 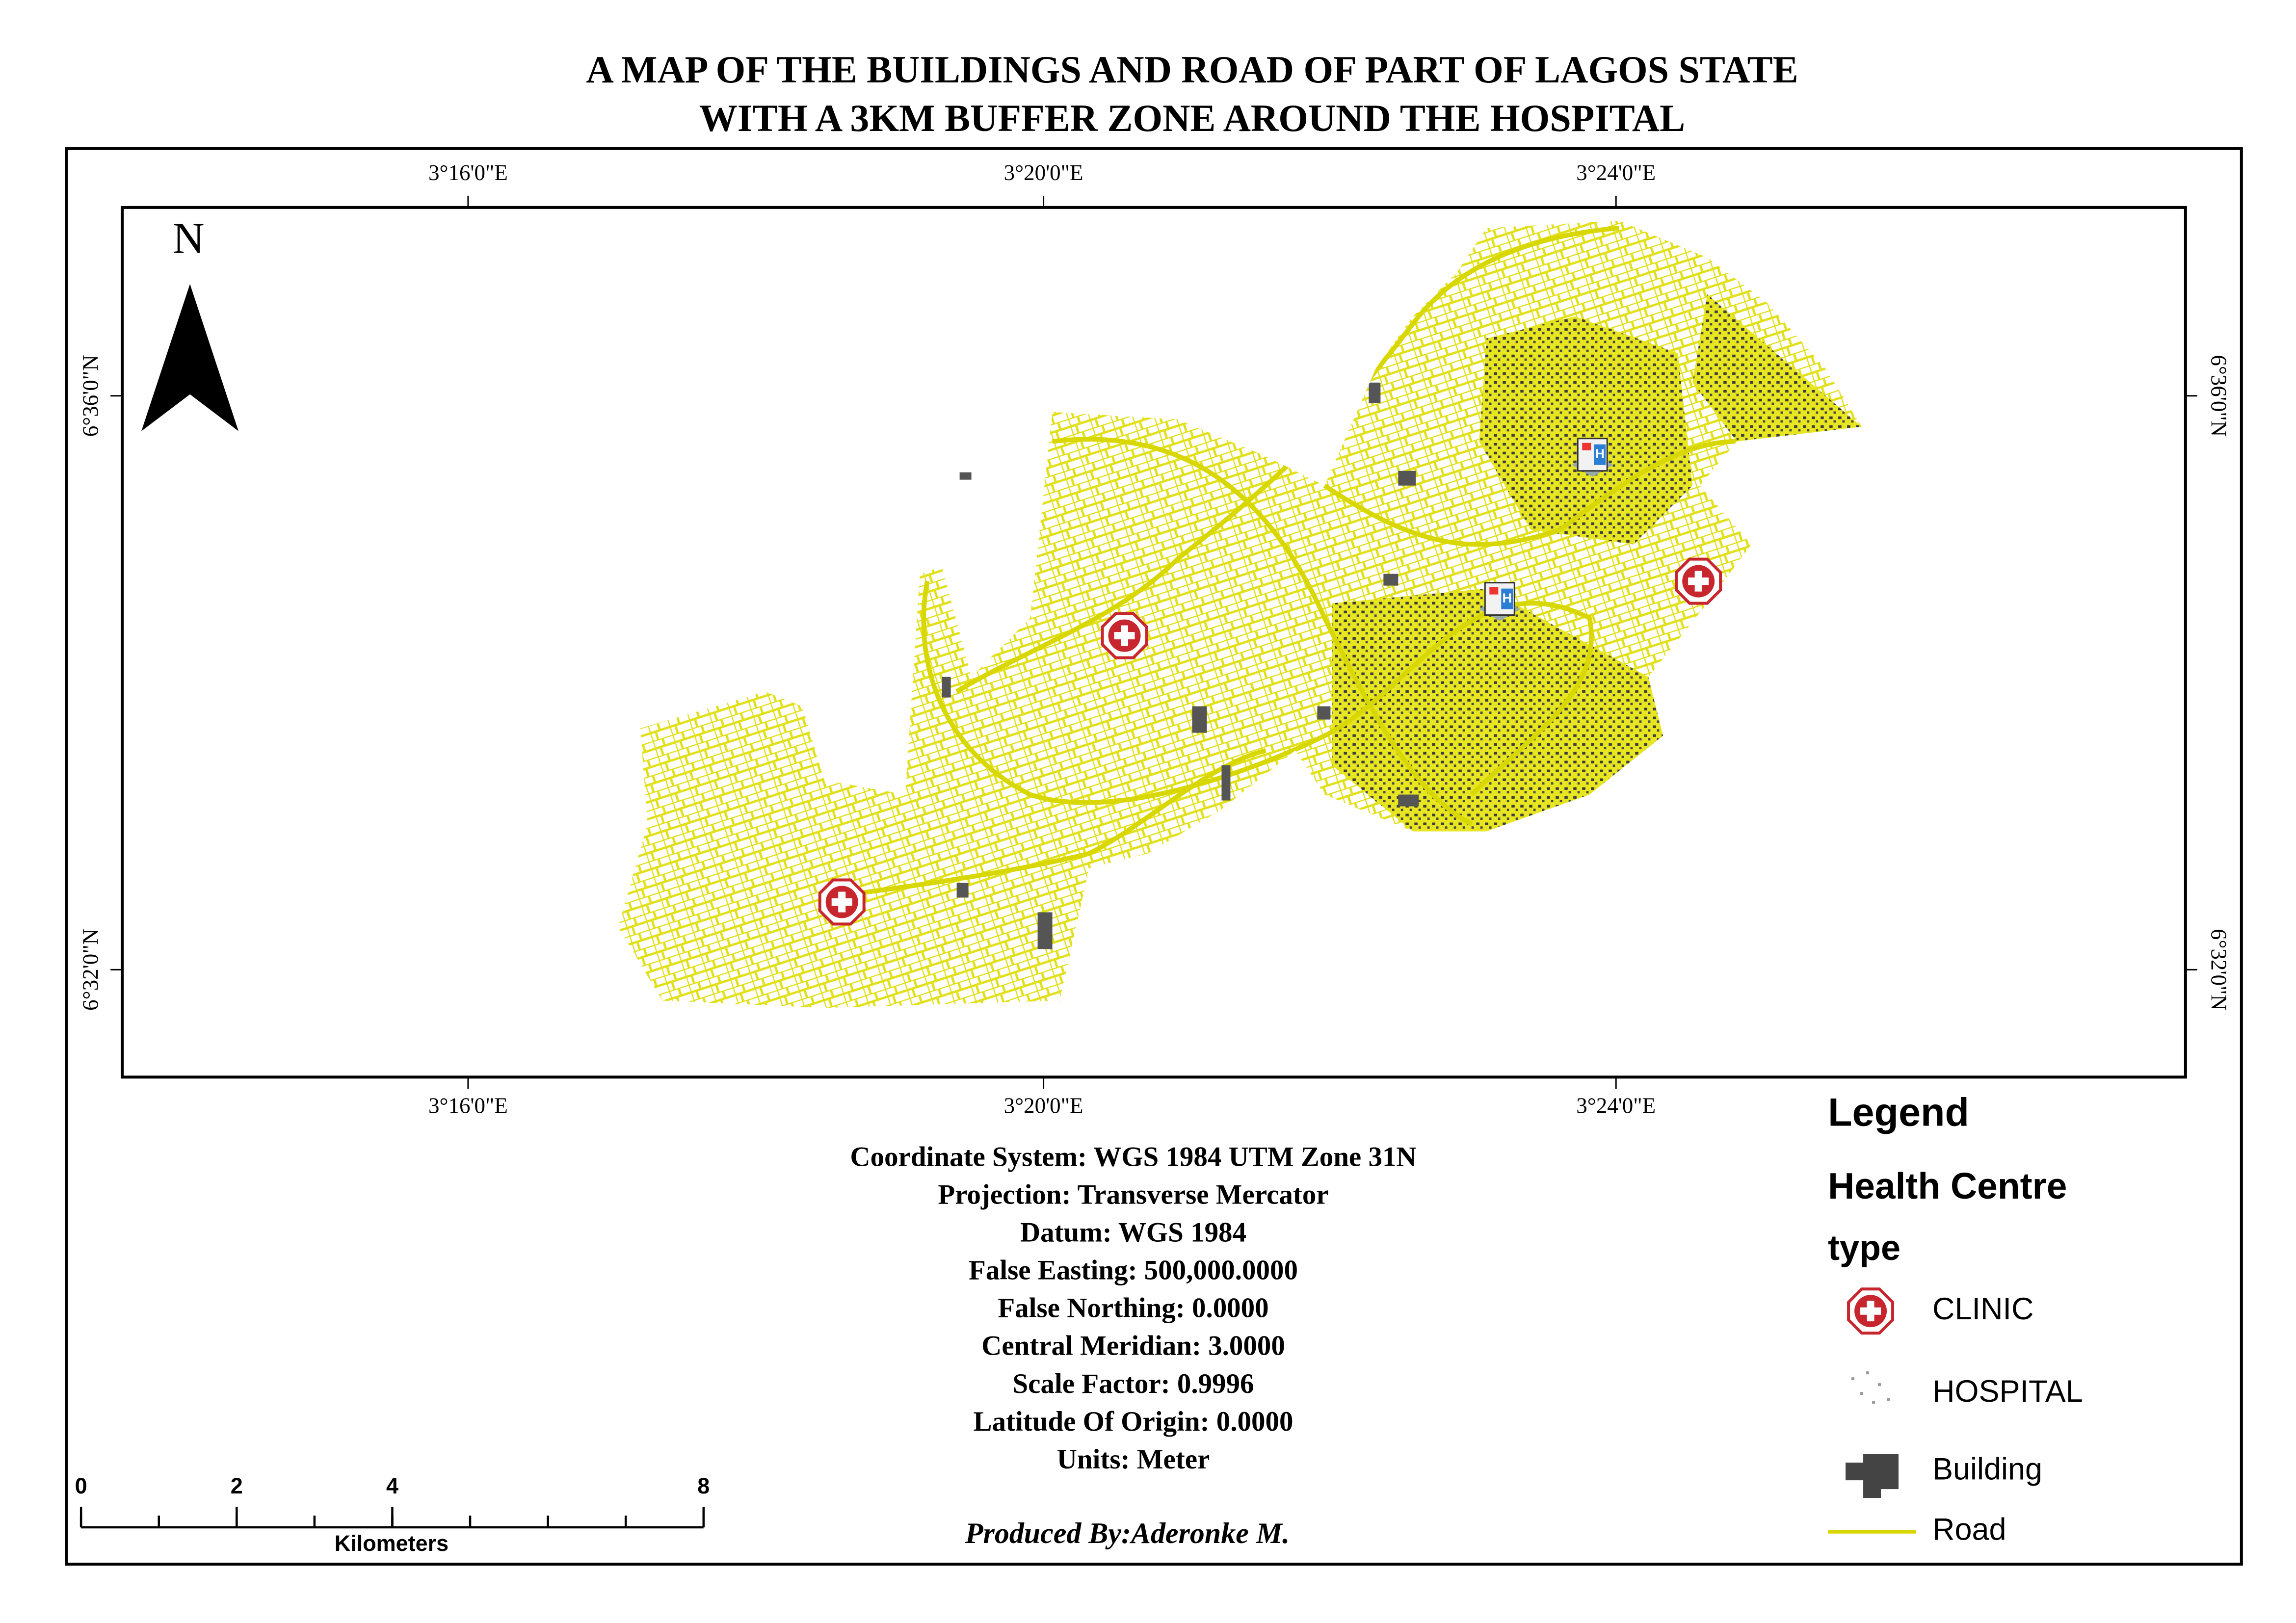 What do you see at coordinates (1133, 1459) in the screenshot?
I see `projection-line: Units: Meter` at bounding box center [1133, 1459].